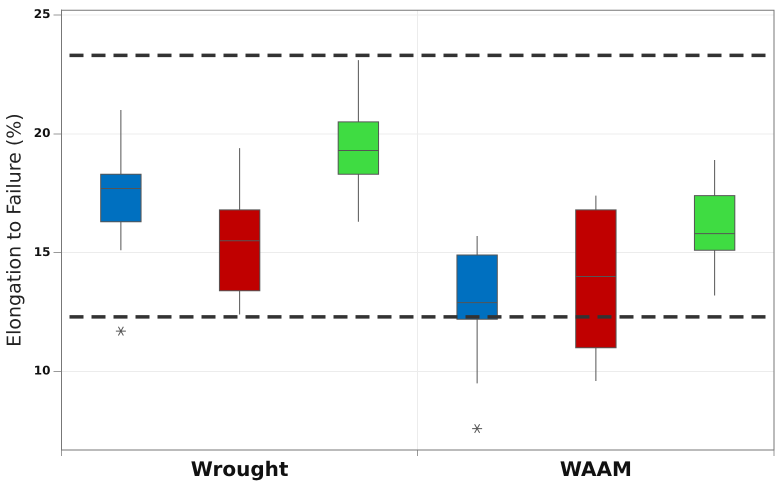  I want to click on y-tick-label: 10, so click(42, 371).